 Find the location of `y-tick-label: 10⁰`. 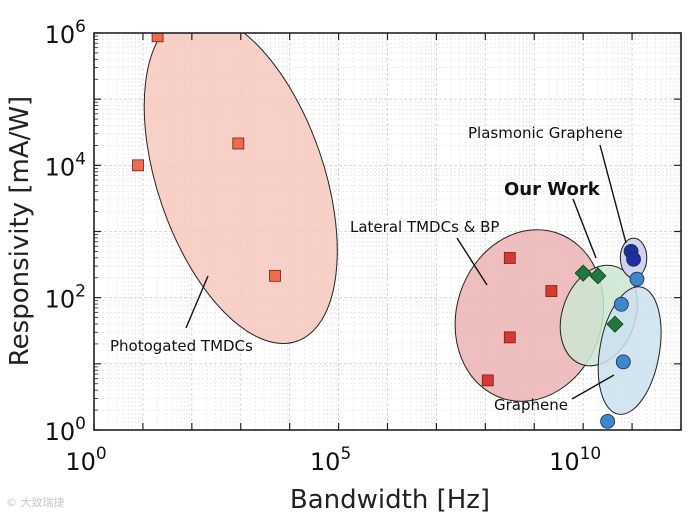

y-tick-label: 10⁰ is located at coordinates (65, 430).